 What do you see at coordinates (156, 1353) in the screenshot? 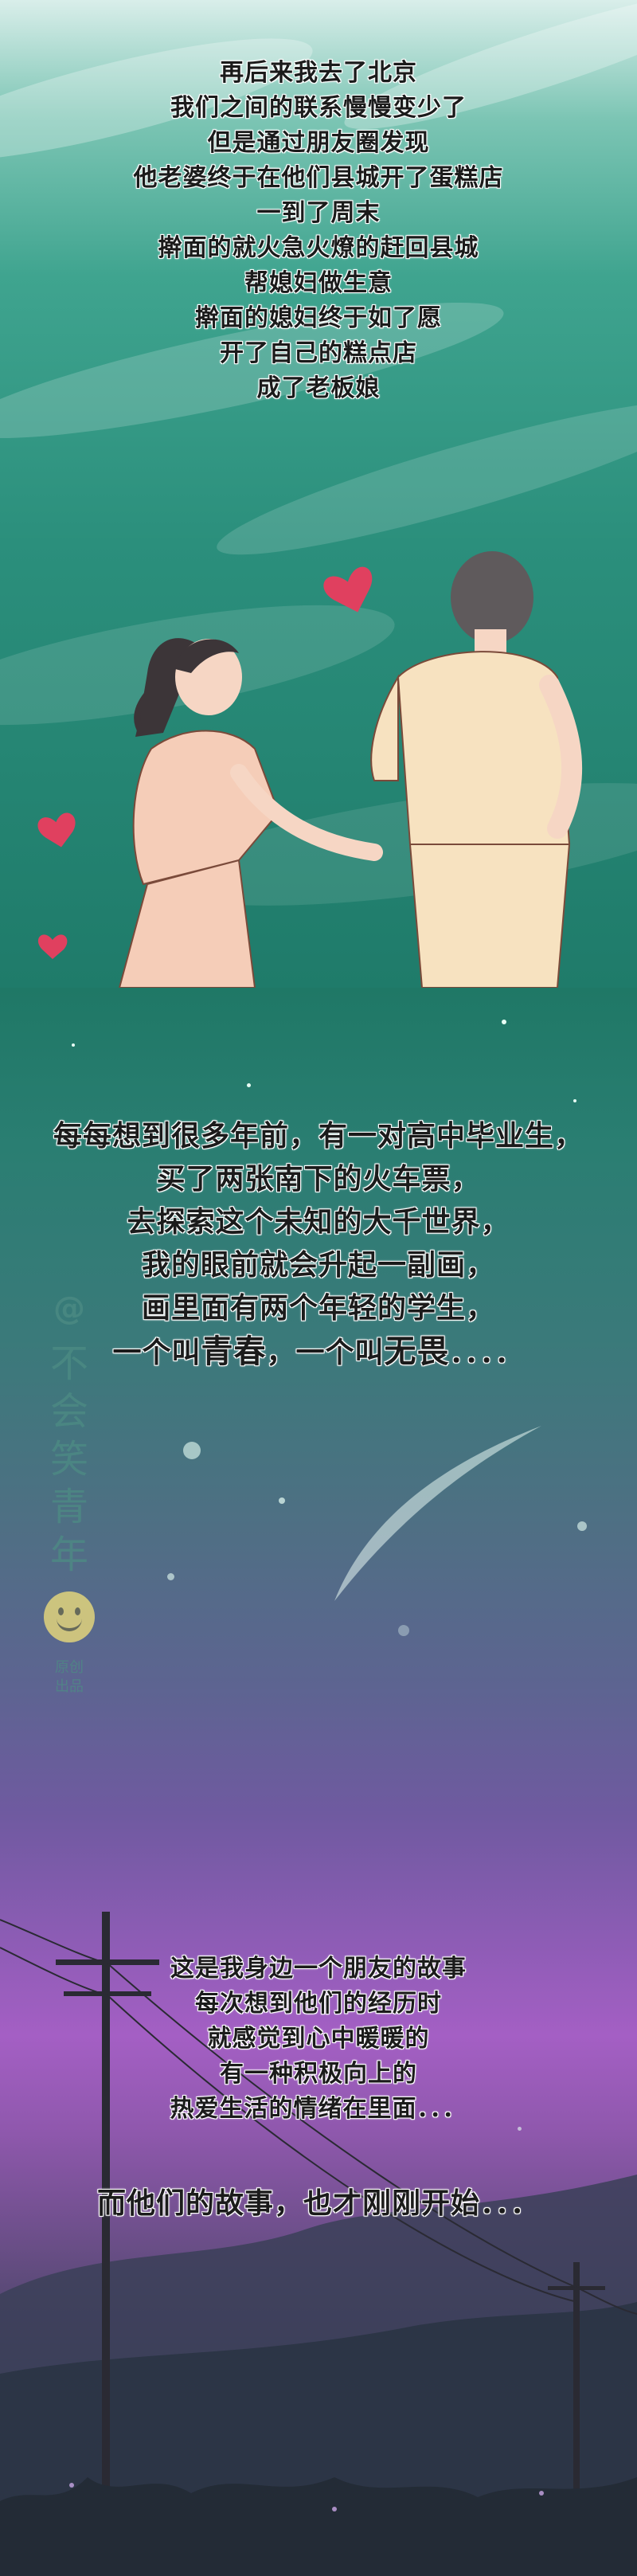
I see `text-fragment: 一个叫` at bounding box center [156, 1353].